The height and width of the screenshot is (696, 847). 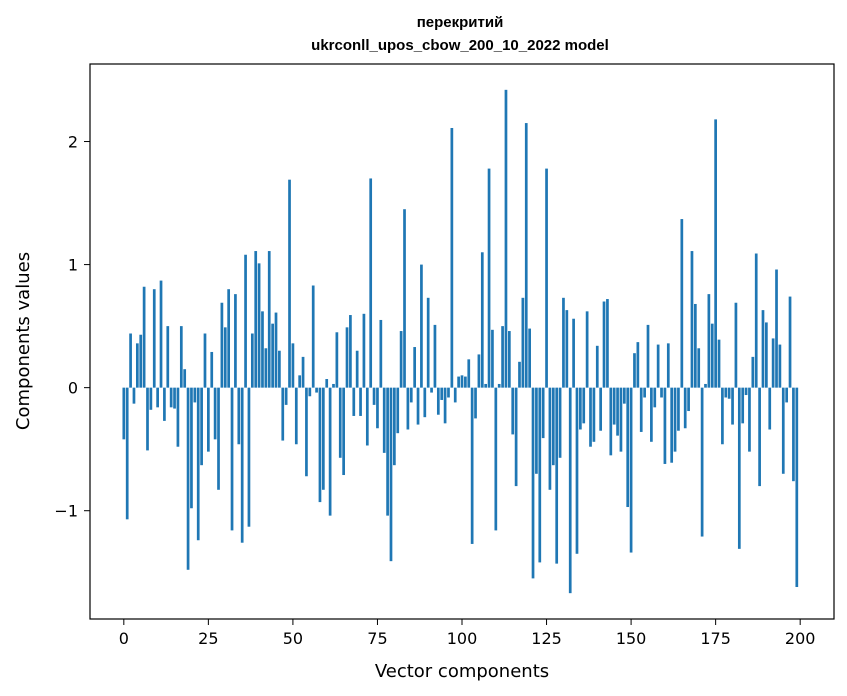 What do you see at coordinates (293, 638) in the screenshot?
I see `x-tick-label: 50` at bounding box center [293, 638].